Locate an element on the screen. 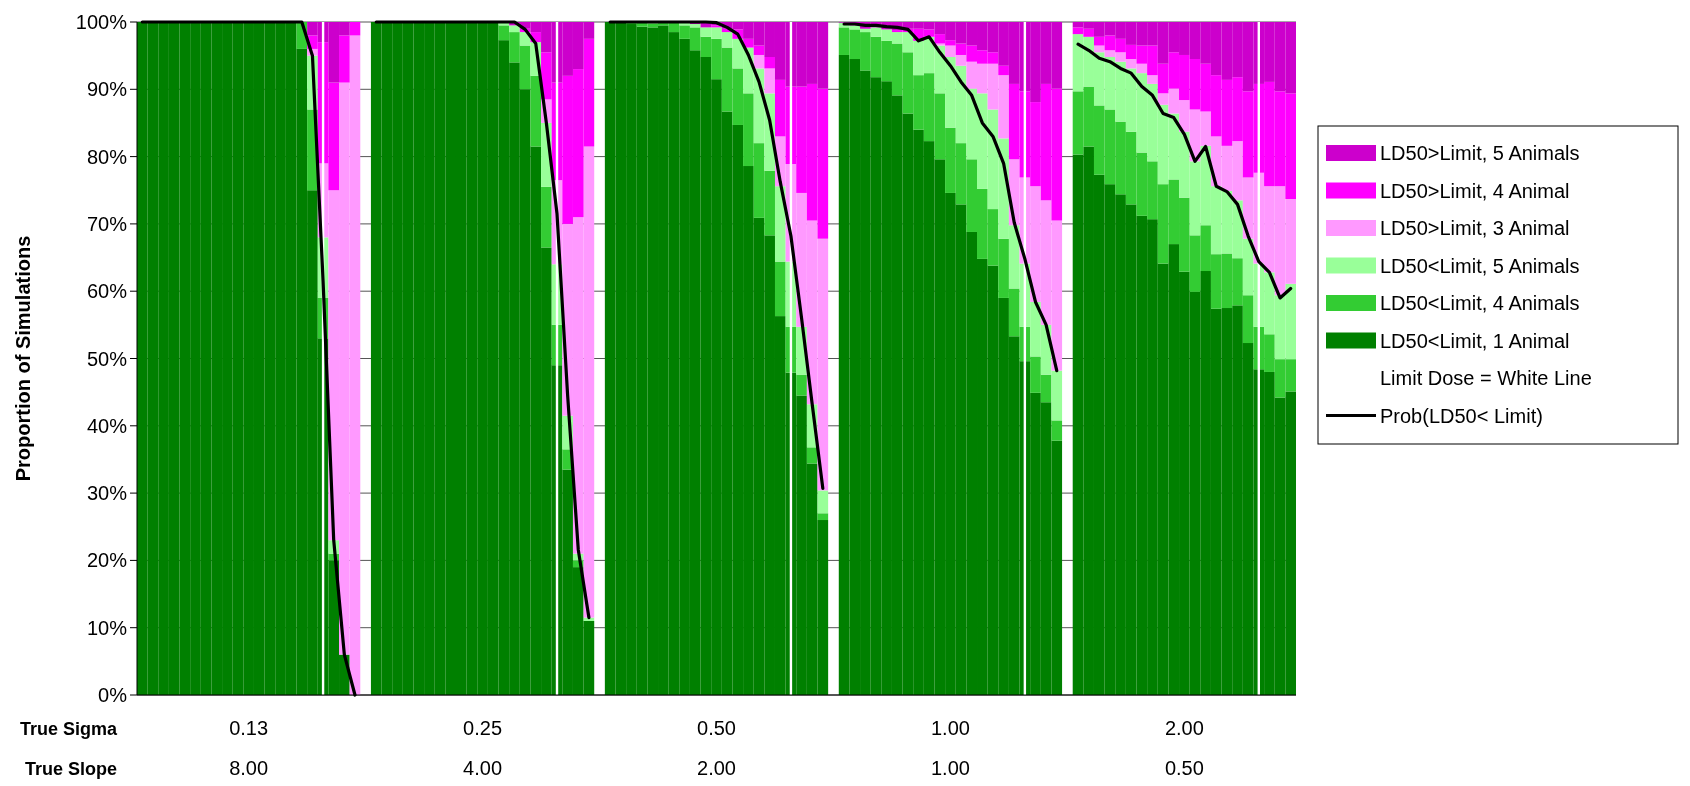 The image size is (1690, 786). y-tick-label: 40% is located at coordinates (107, 425).